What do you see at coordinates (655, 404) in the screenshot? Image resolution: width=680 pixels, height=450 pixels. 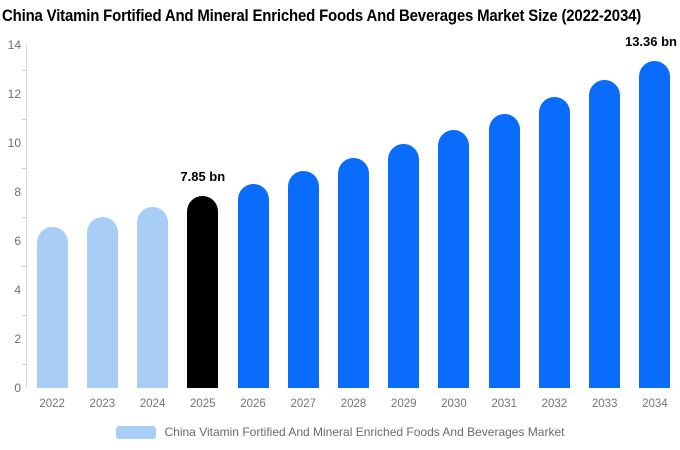 I see `x-tick-label-2034: 2034` at bounding box center [655, 404].